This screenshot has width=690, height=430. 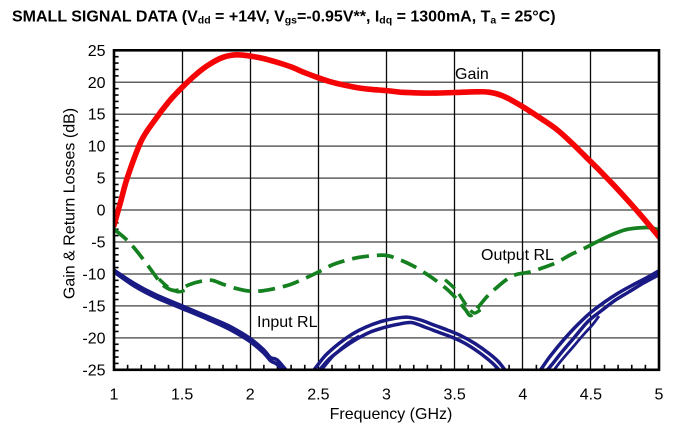 What do you see at coordinates (93, 306) in the screenshot?
I see `svg-text: -15` at bounding box center [93, 306].